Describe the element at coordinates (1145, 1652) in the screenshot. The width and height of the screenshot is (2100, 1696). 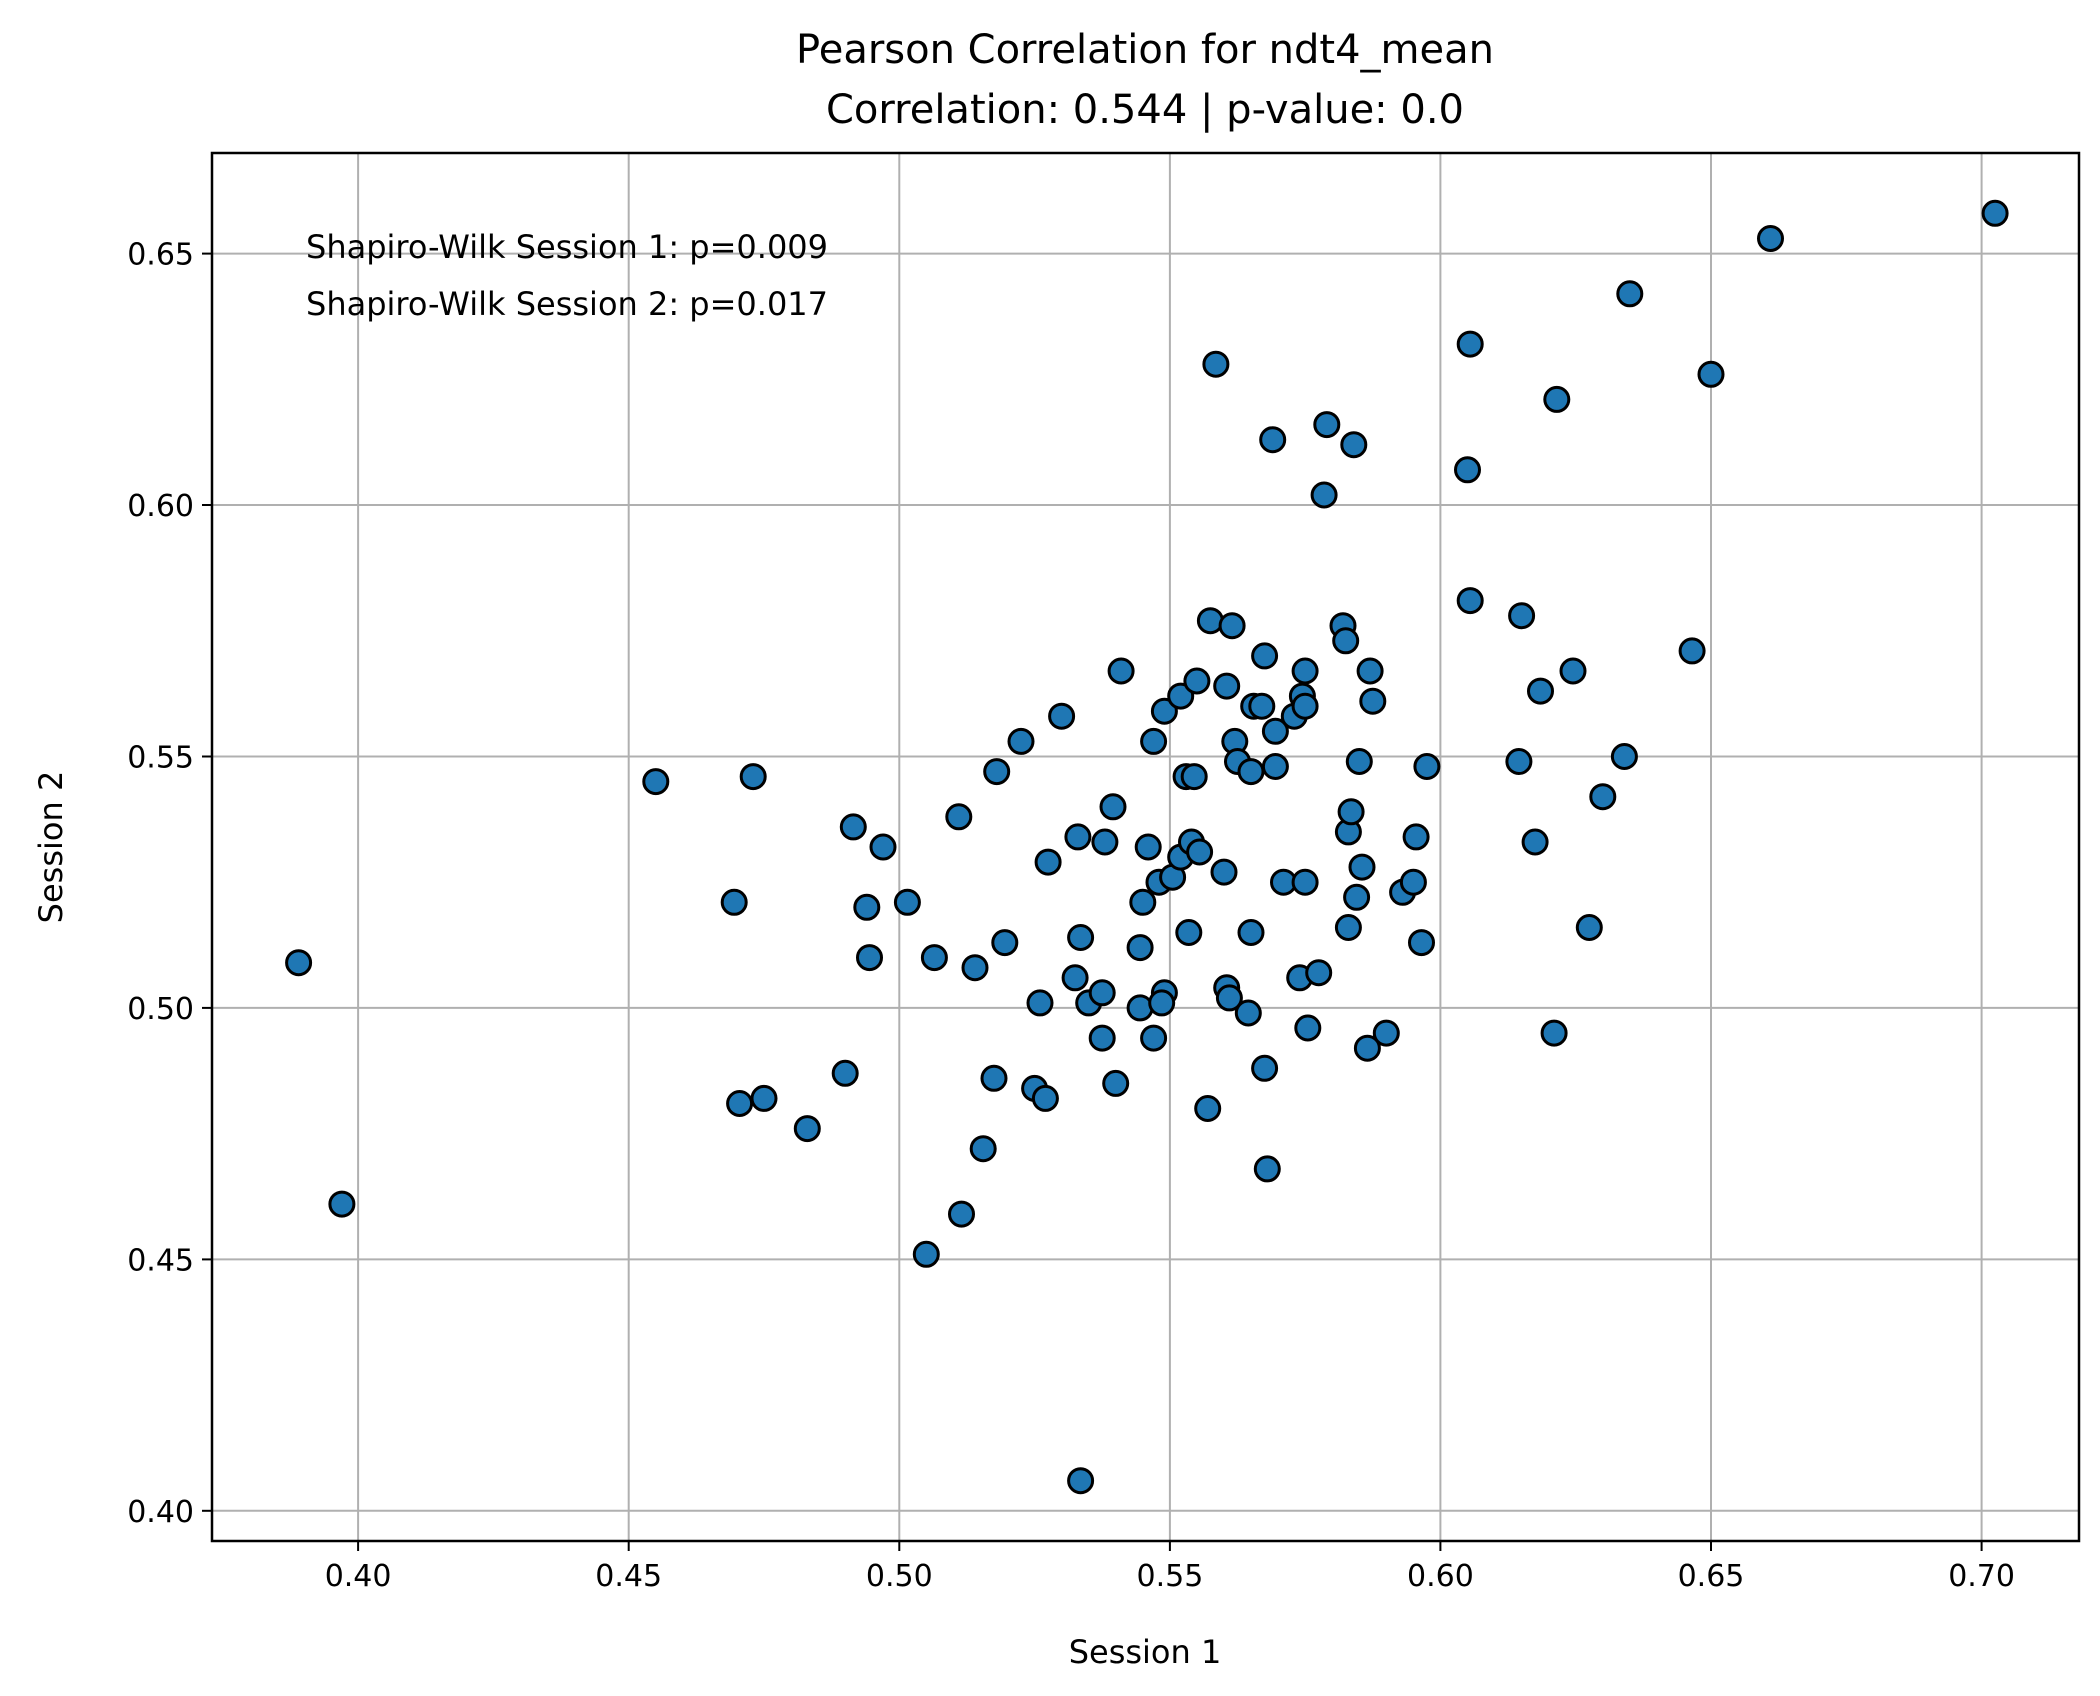
I see `x-axis-label: Session 1` at that location.